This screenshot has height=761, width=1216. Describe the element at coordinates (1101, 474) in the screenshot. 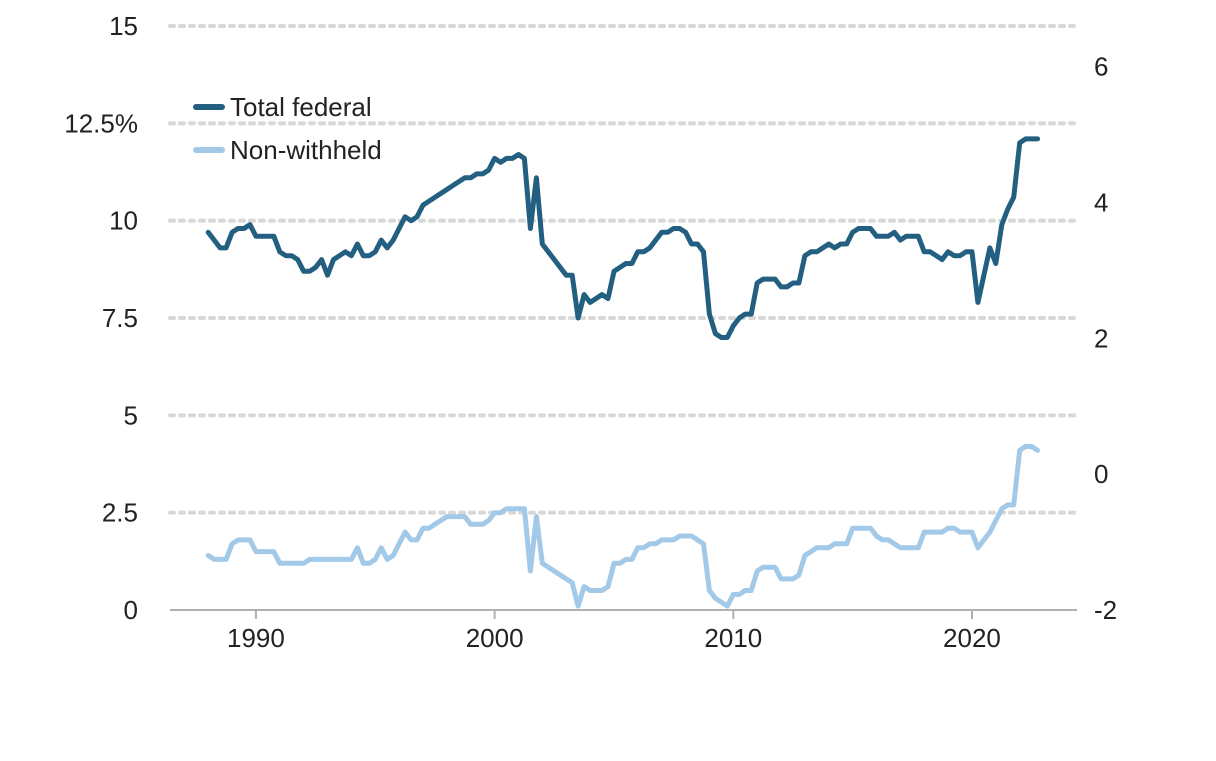

I see `y2-tick-label: 0` at that location.